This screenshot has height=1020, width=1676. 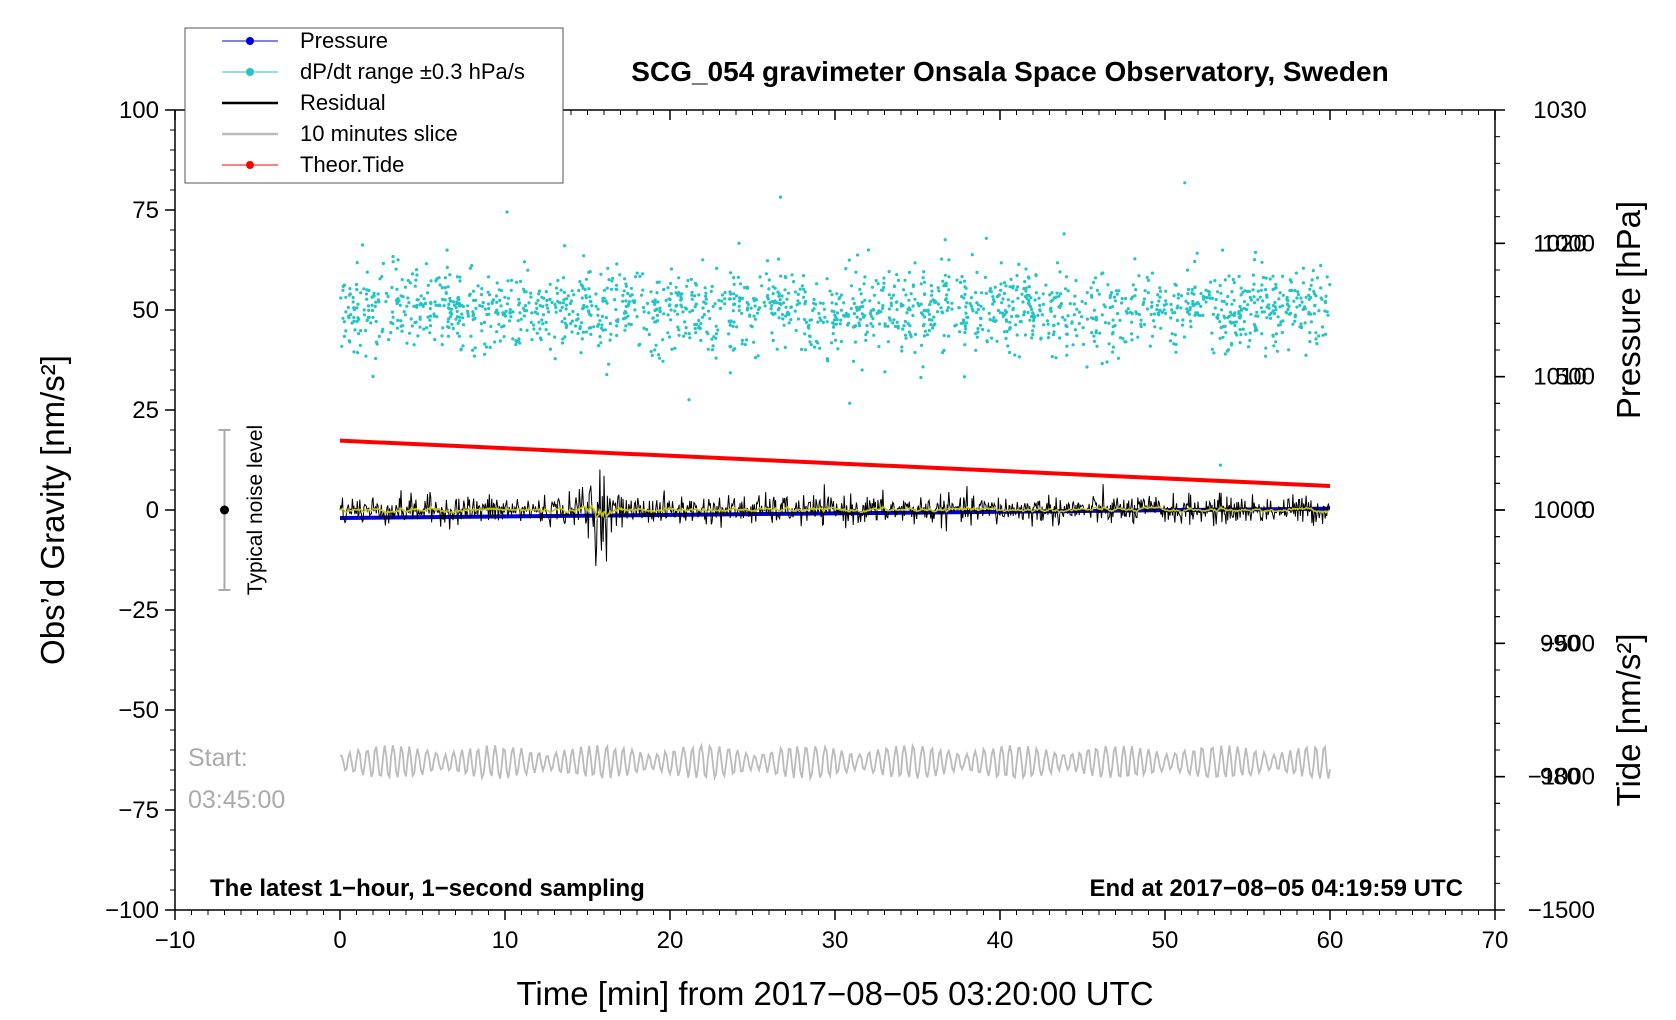 What do you see at coordinates (339, 940) in the screenshot?
I see `x-tick-label: 0` at bounding box center [339, 940].